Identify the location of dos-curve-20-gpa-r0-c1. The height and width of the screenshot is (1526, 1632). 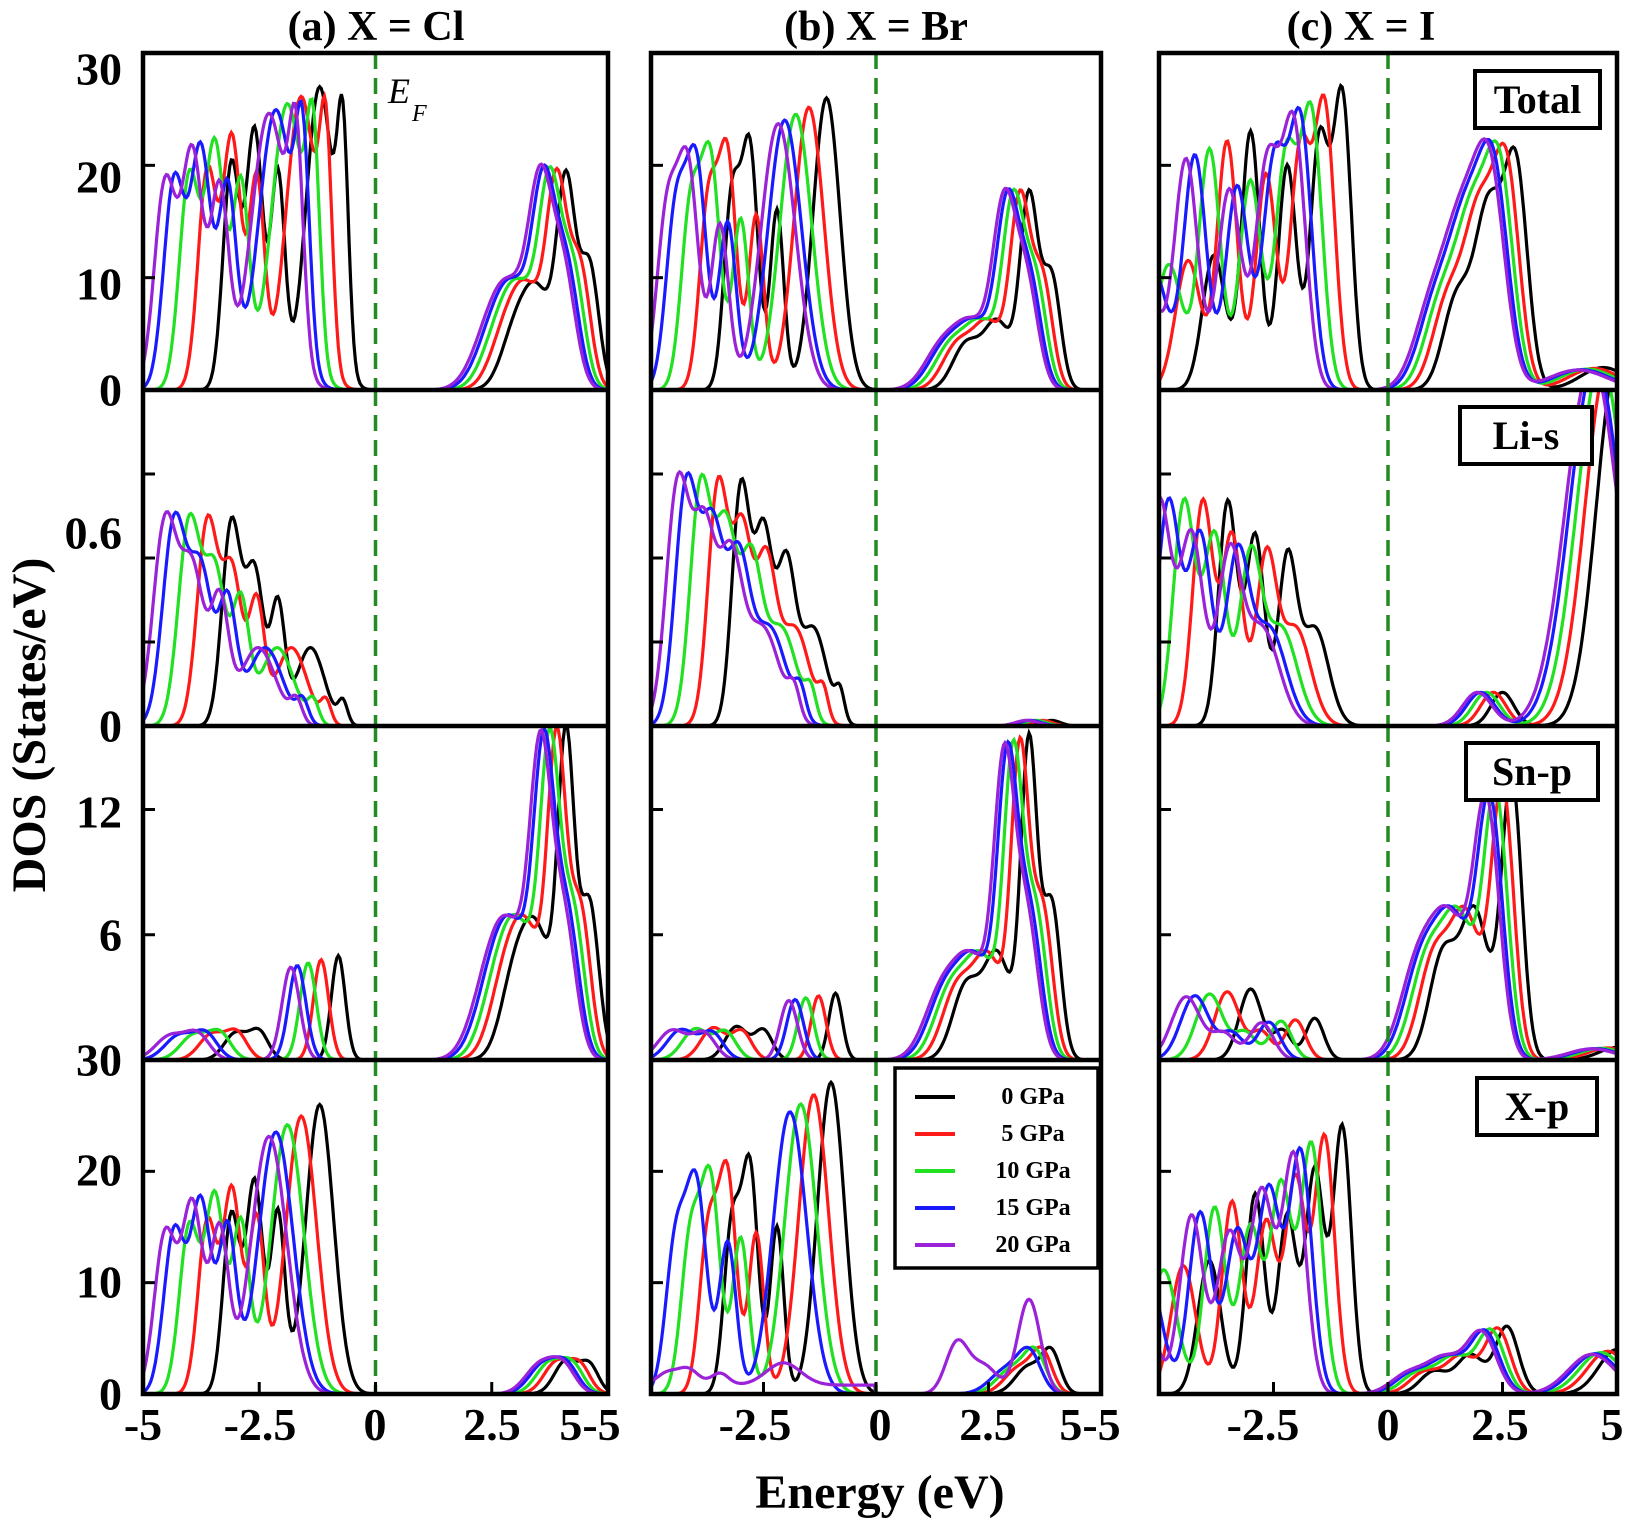
(876, 255).